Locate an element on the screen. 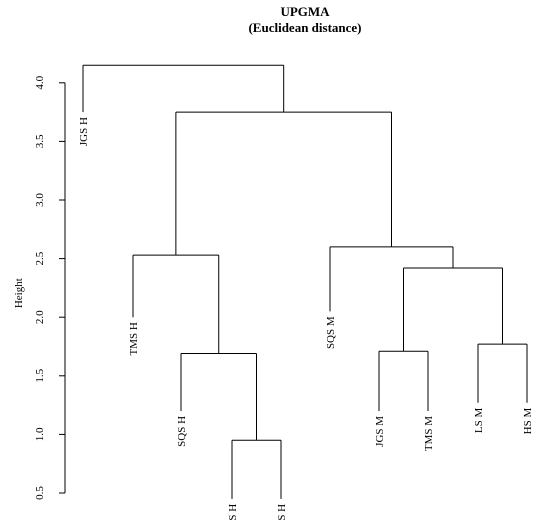 The height and width of the screenshot is (521, 550). leaf-label: LS H is located at coordinates (233, 512).